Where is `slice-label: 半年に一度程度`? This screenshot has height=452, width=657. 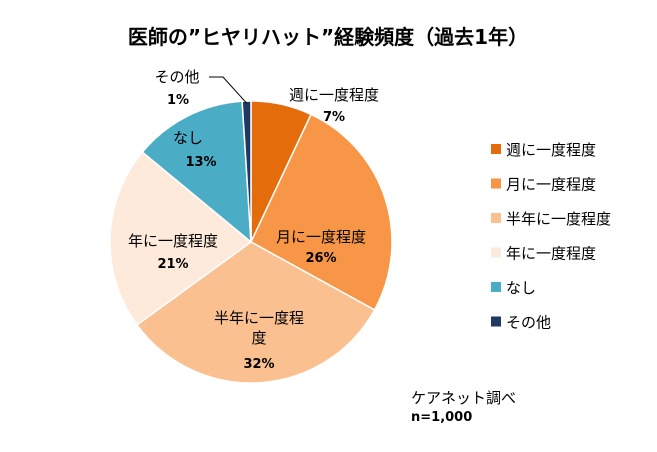
slice-label: 半年に一度程度 is located at coordinates (259, 328).